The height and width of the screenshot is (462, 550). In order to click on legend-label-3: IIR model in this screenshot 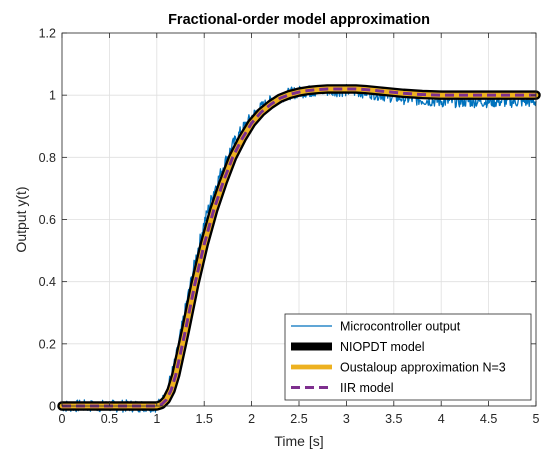, I will do `click(367, 388)`.